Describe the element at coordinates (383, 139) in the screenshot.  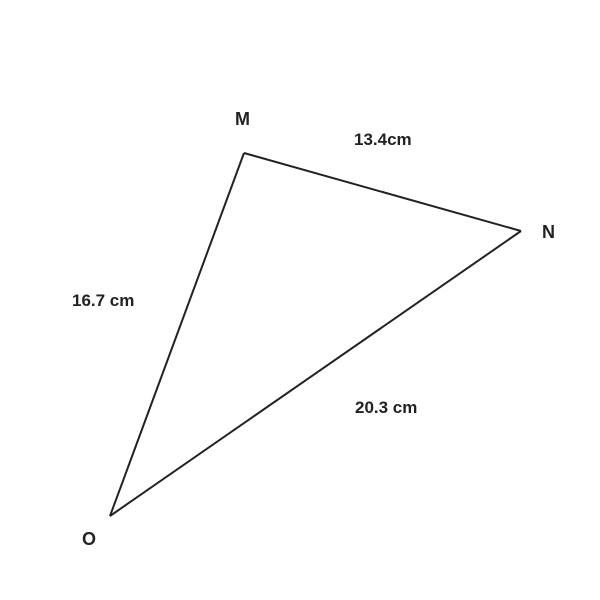
I see `side-length-mn: 13.4cm` at that location.